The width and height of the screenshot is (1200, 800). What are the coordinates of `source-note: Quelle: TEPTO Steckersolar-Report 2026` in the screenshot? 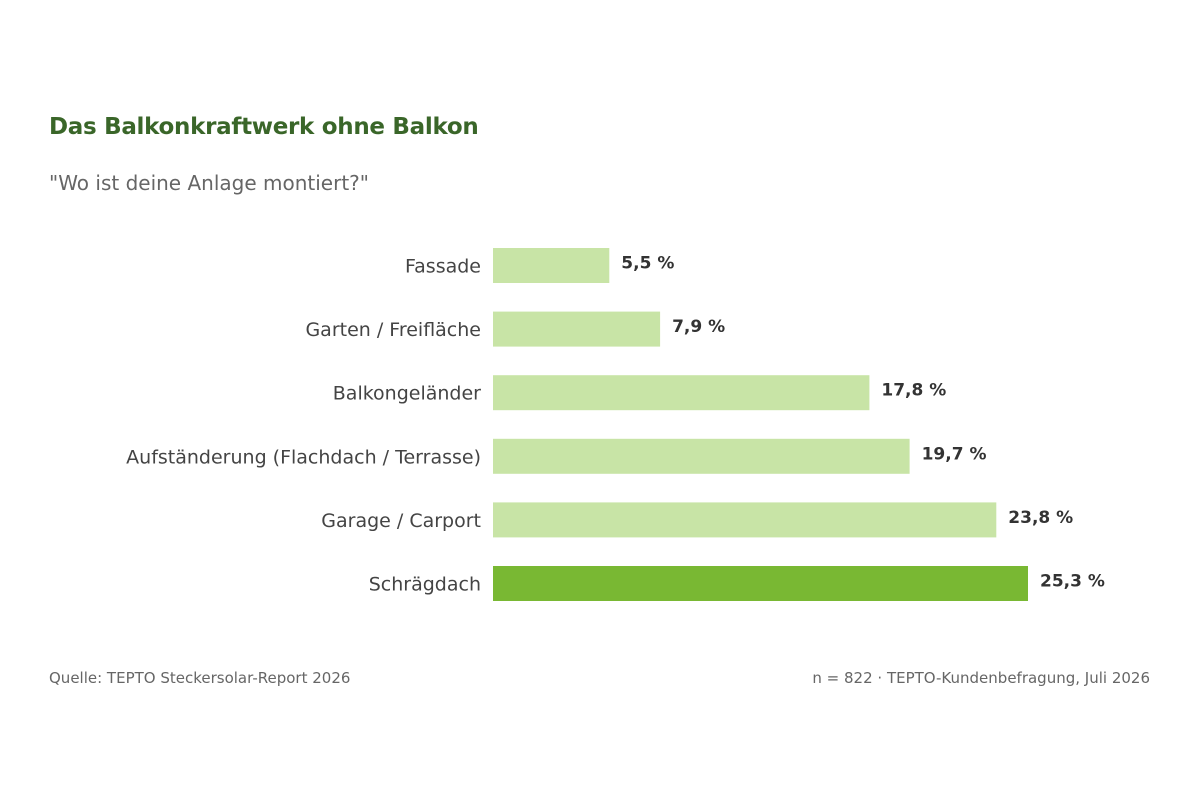 It's located at (200, 678).